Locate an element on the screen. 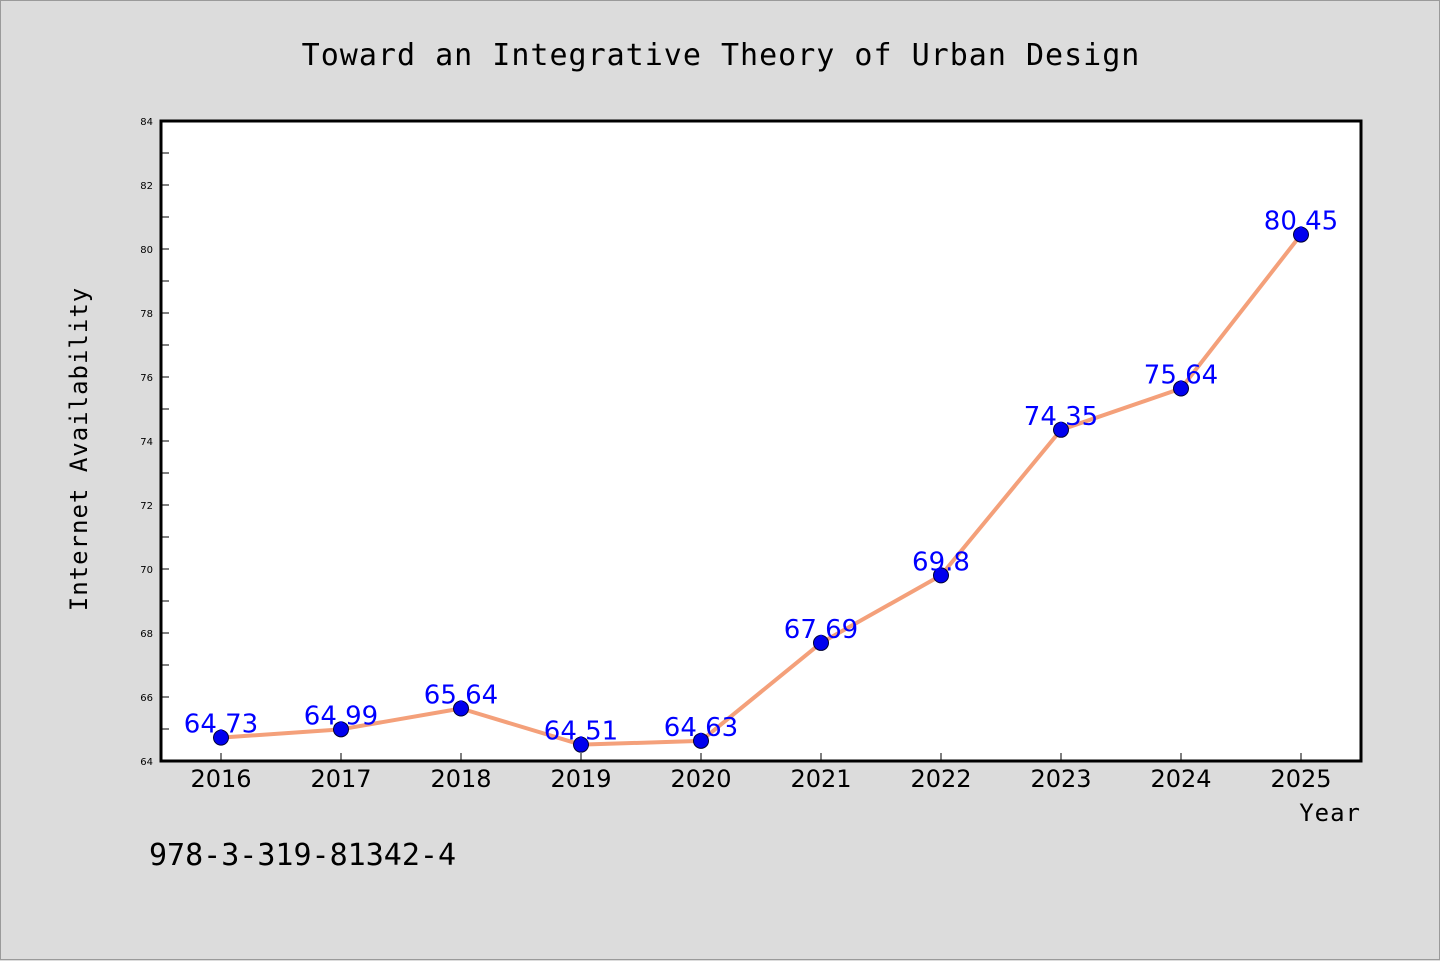 This screenshot has height=961, width=1440. data-label: 69.8 is located at coordinates (941, 562).